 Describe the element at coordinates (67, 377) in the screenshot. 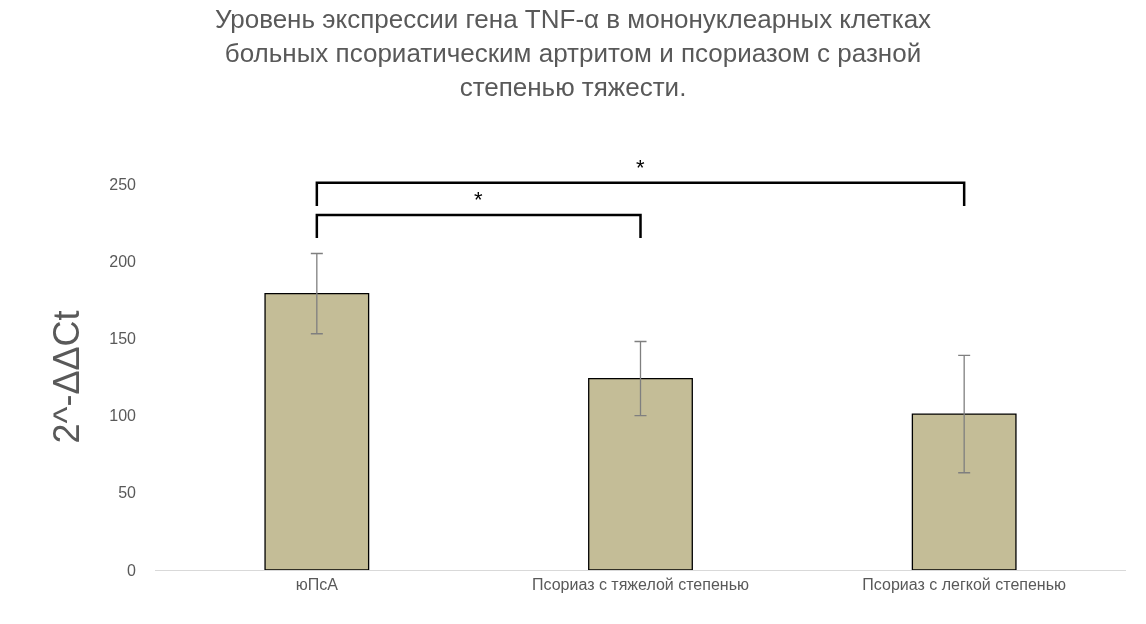

I see `y-axis-title: 2^-ΔΔCt` at that location.